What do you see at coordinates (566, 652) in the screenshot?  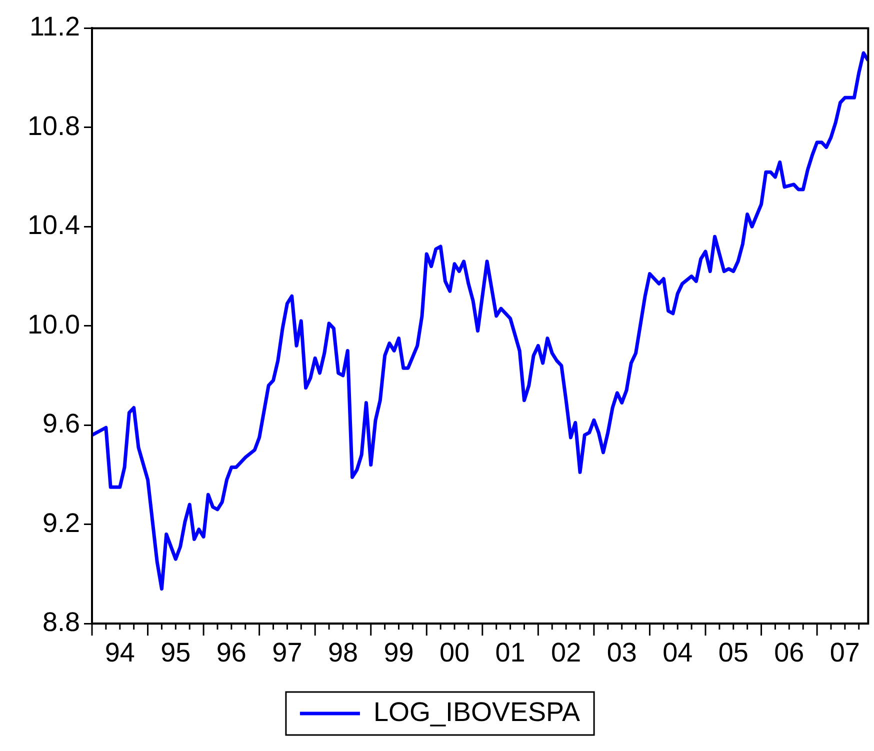 I see `x-tick-label: 02` at bounding box center [566, 652].